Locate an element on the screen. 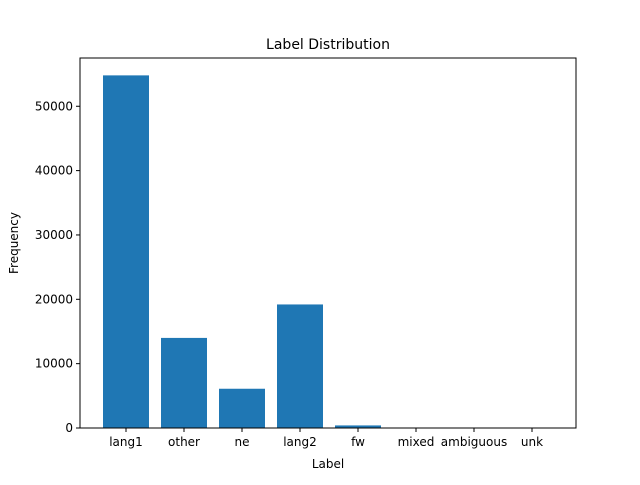  x-tick-label: lang2 is located at coordinates (300, 442).